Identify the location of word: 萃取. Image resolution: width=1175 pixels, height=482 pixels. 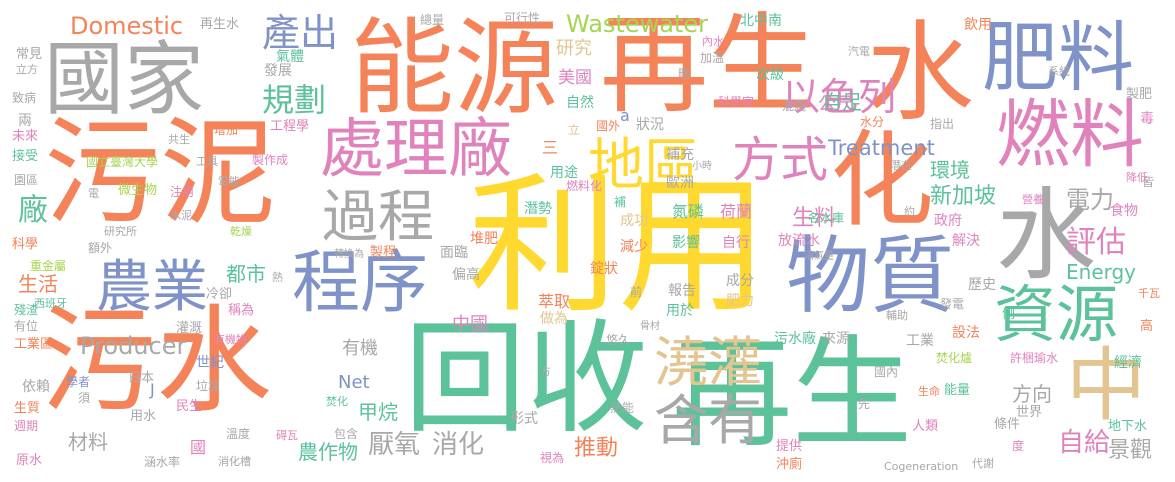
(554, 301).